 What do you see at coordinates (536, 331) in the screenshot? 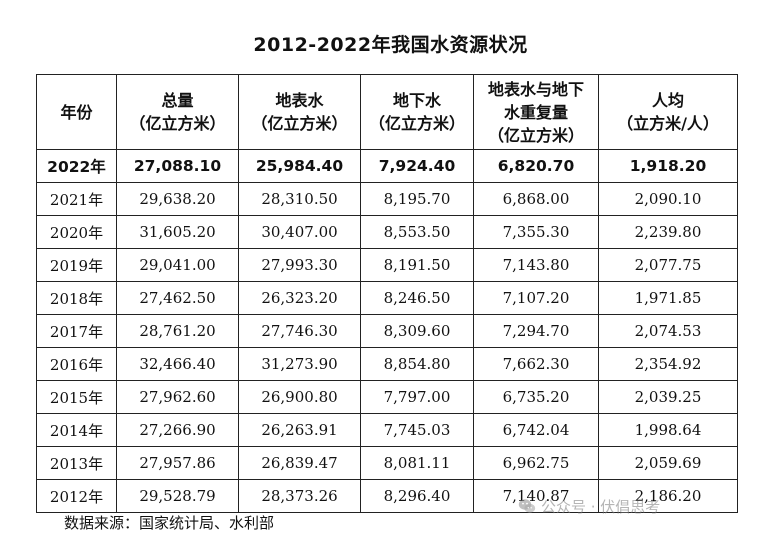
I see `cell-overlap: 7,294.70` at bounding box center [536, 331].